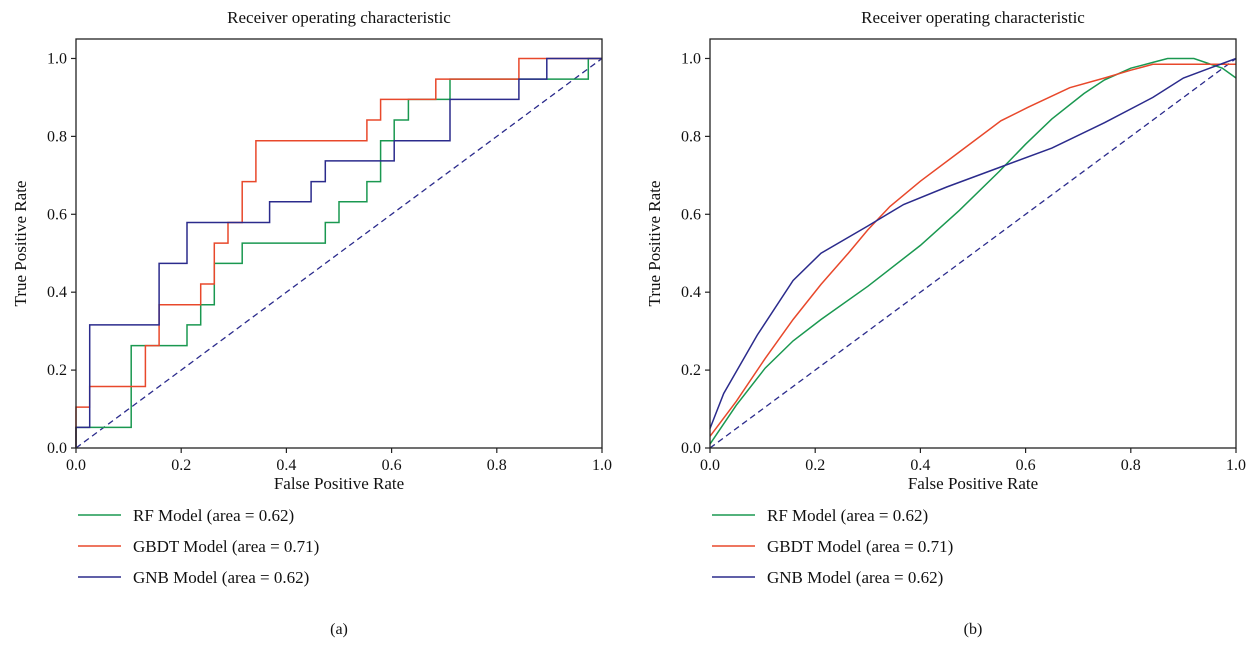 The width and height of the screenshot is (1258, 653). Describe the element at coordinates (339, 629) in the screenshot. I see `panel-label: (a)` at that location.